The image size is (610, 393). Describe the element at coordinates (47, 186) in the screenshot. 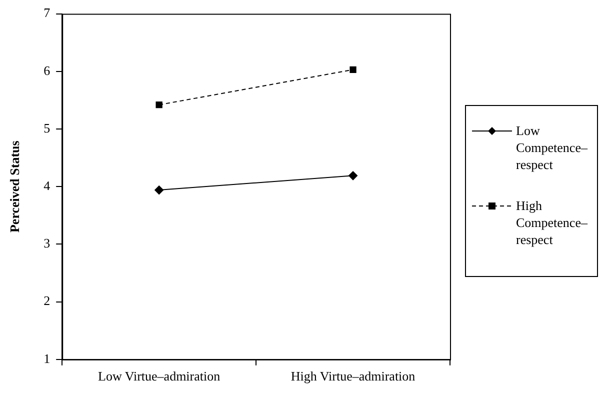

I see `y-tick-label: 4` at that location.